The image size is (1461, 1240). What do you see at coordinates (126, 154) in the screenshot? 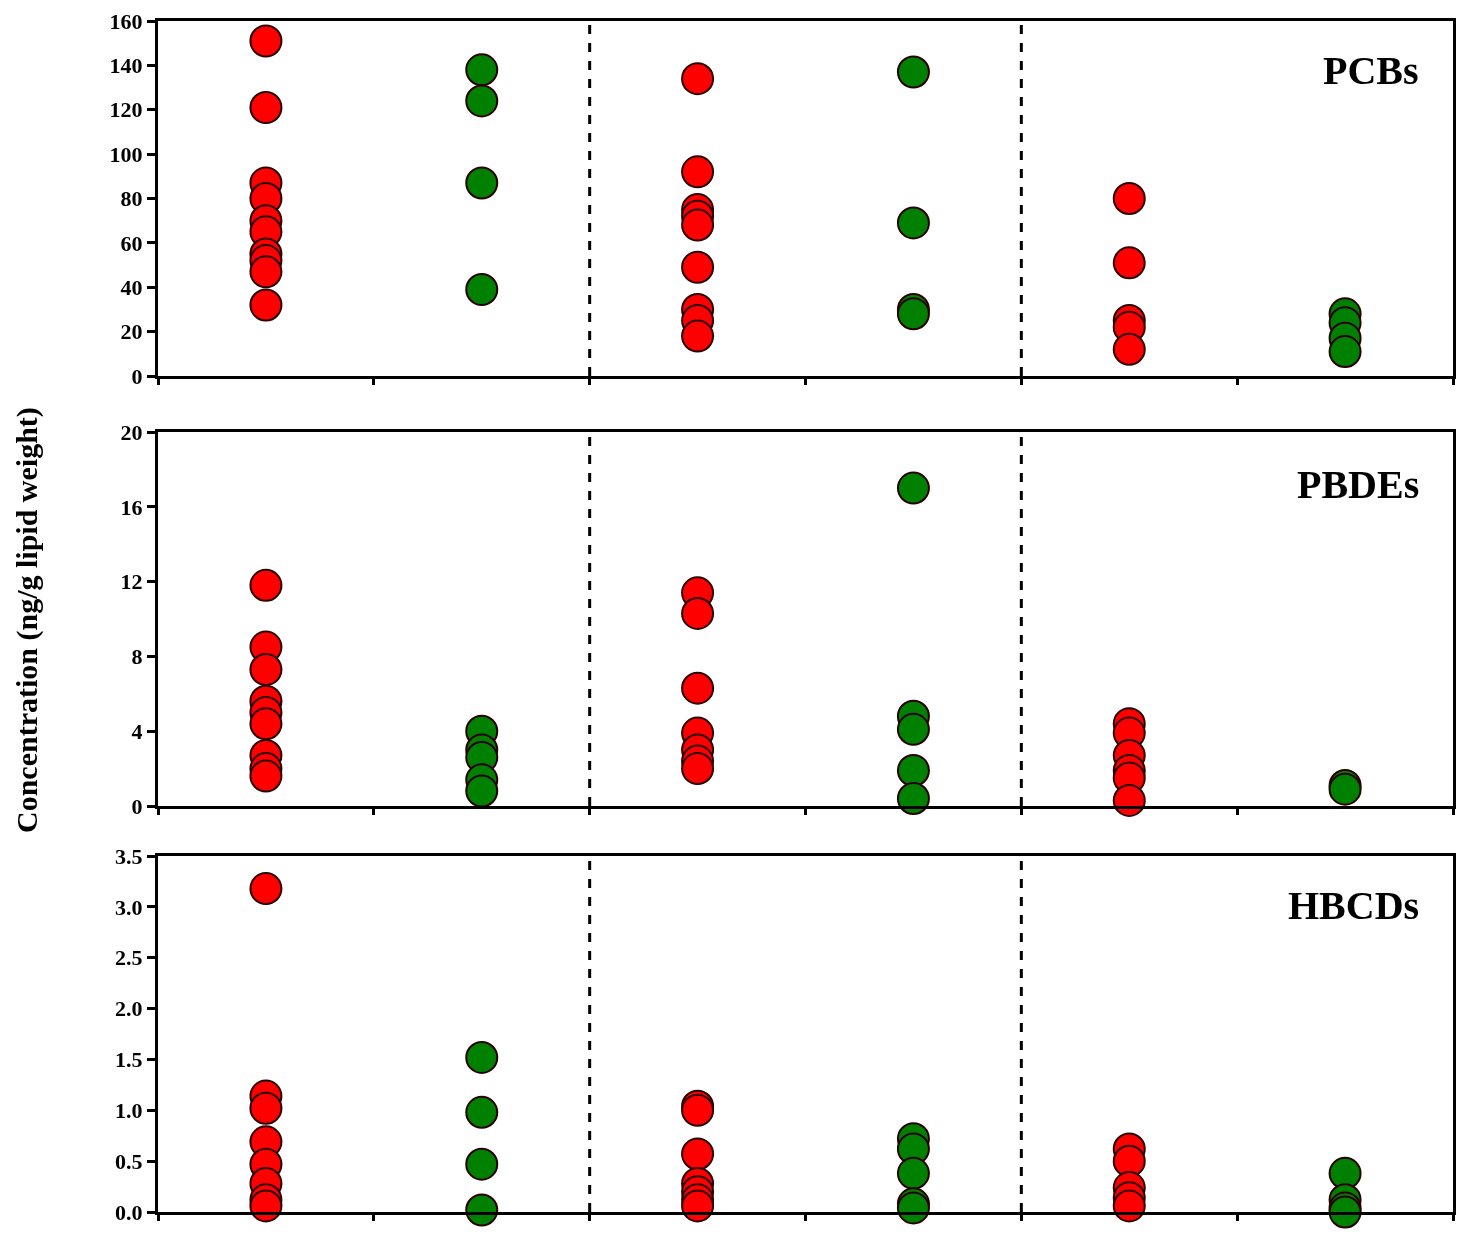
I see `y-tick-label: 100` at bounding box center [126, 154].